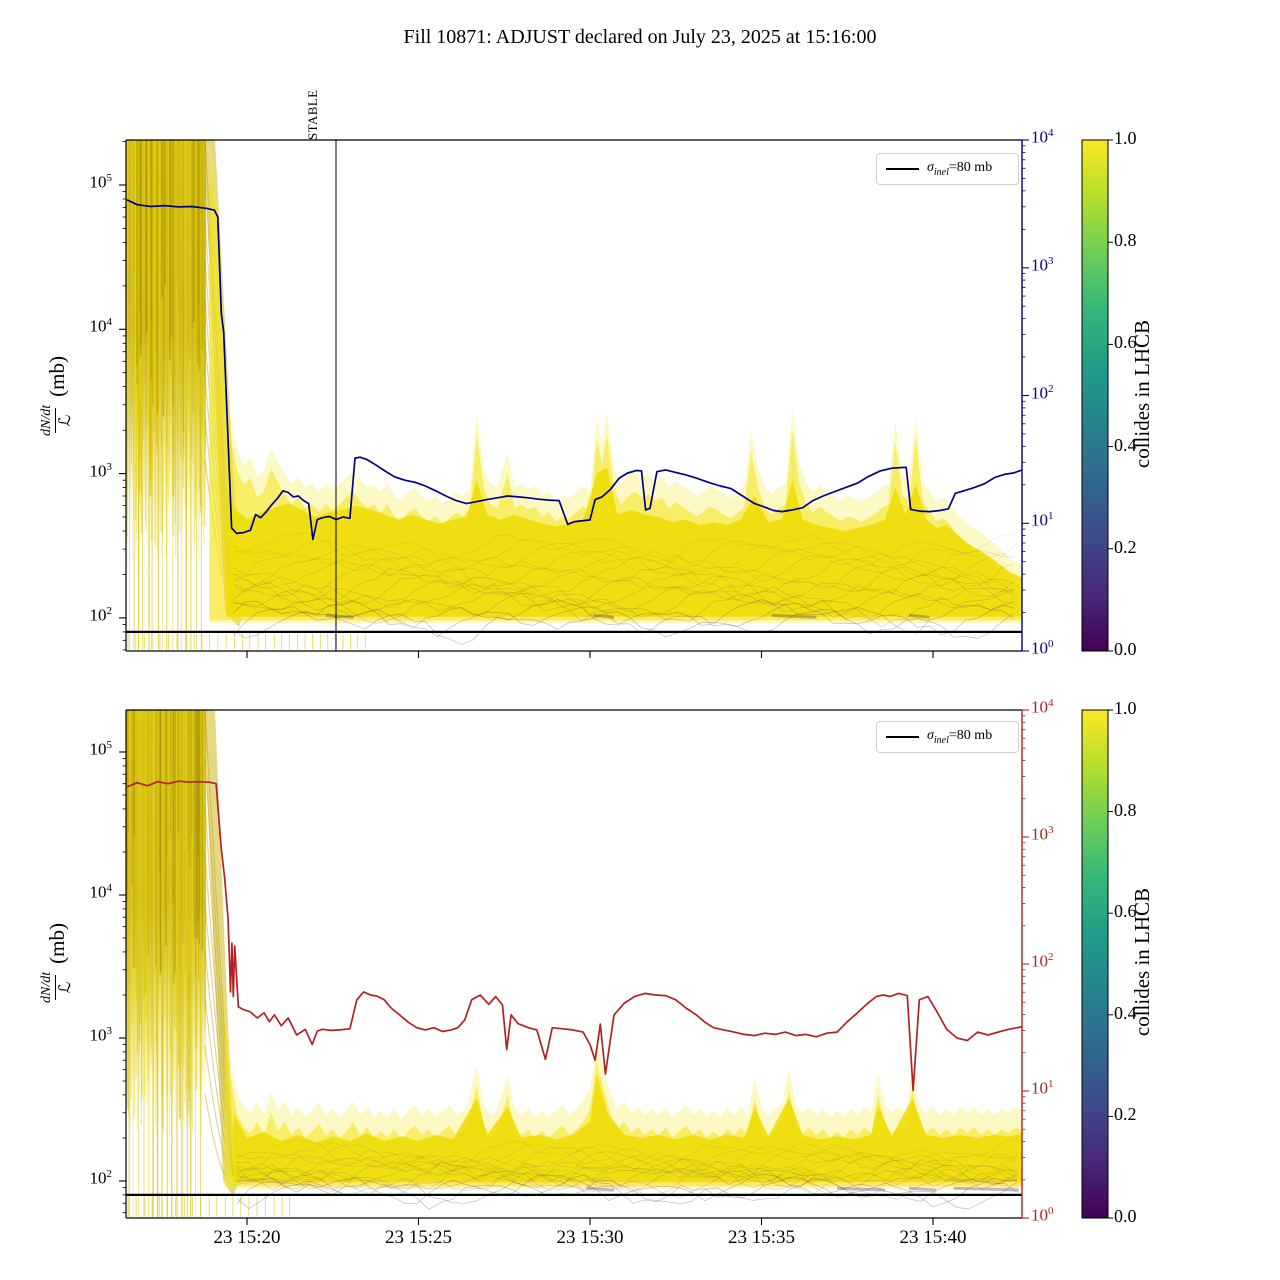 The height and width of the screenshot is (1280, 1280). I want to click on x-tick-label: 23 15:30, so click(590, 1237).